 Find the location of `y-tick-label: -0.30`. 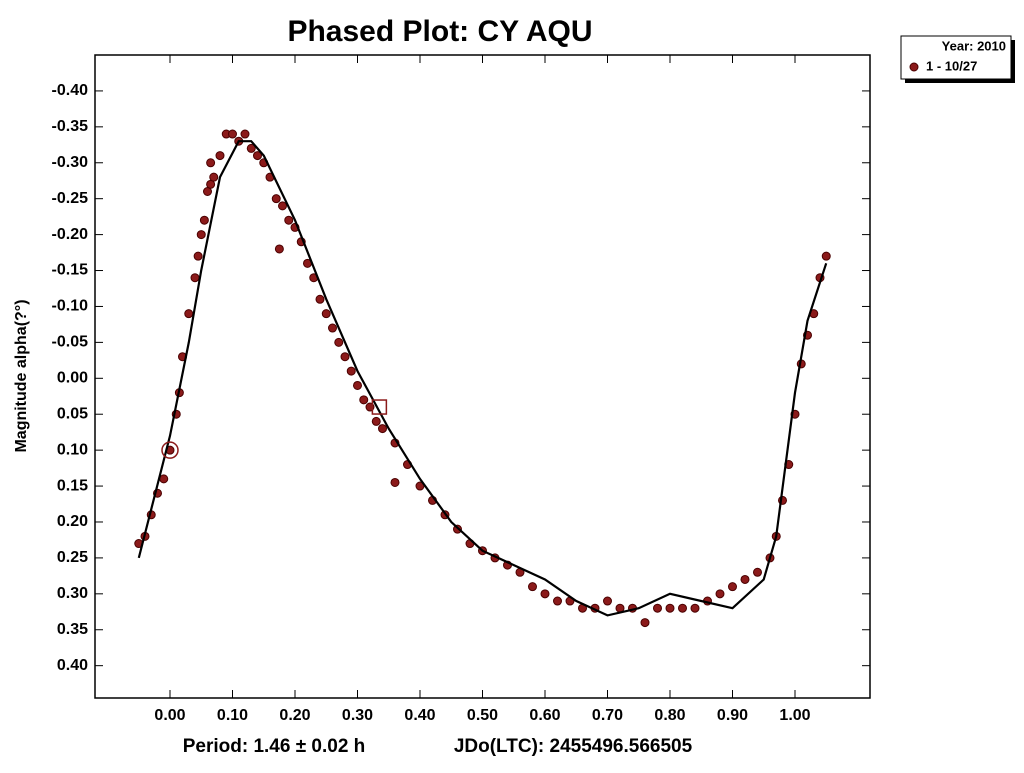

y-tick-label: -0.30 is located at coordinates (70, 162).